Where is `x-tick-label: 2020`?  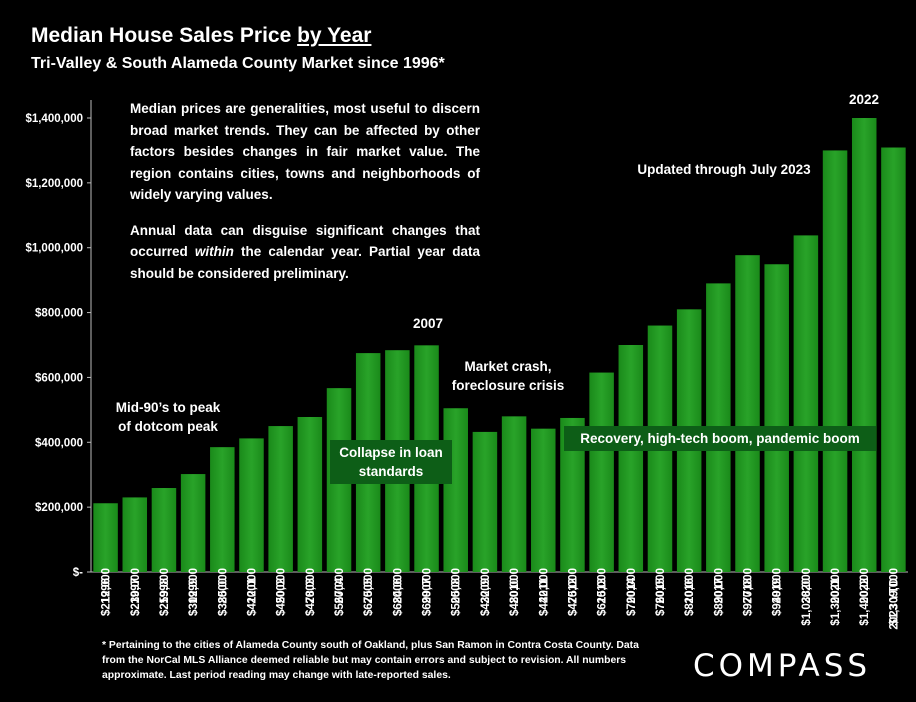 x-tick-label: 2020 is located at coordinates (807, 591).